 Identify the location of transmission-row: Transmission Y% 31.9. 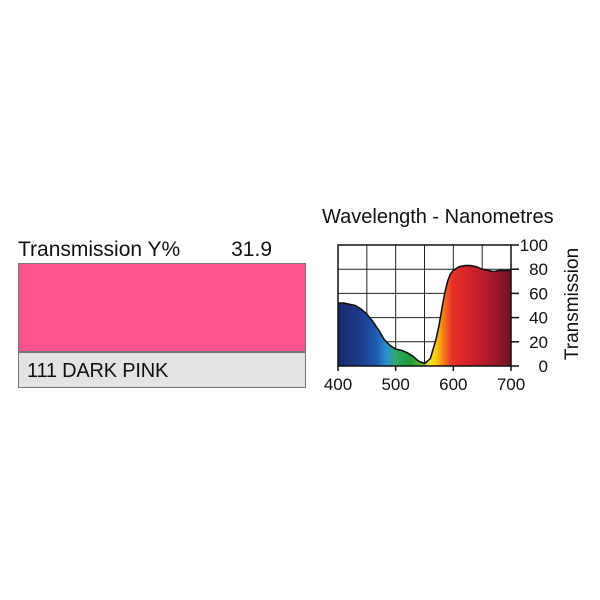
(162, 250).